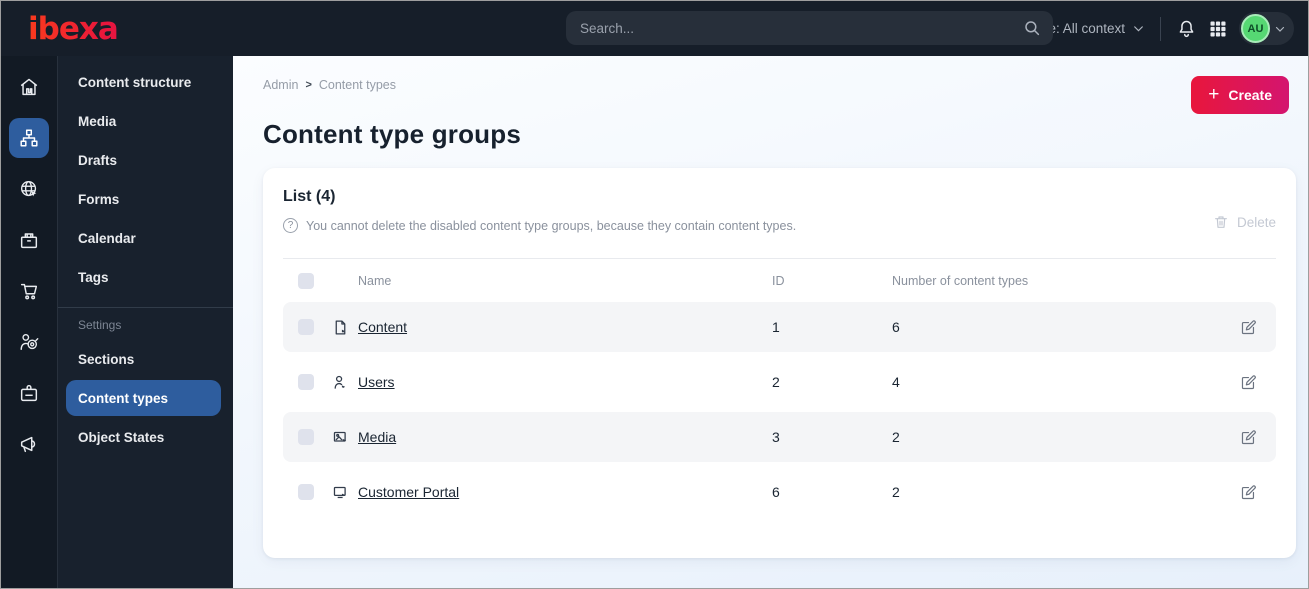 The image size is (1309, 589). What do you see at coordinates (306, 281) in the screenshot?
I see `select-all-checkbox` at bounding box center [306, 281].